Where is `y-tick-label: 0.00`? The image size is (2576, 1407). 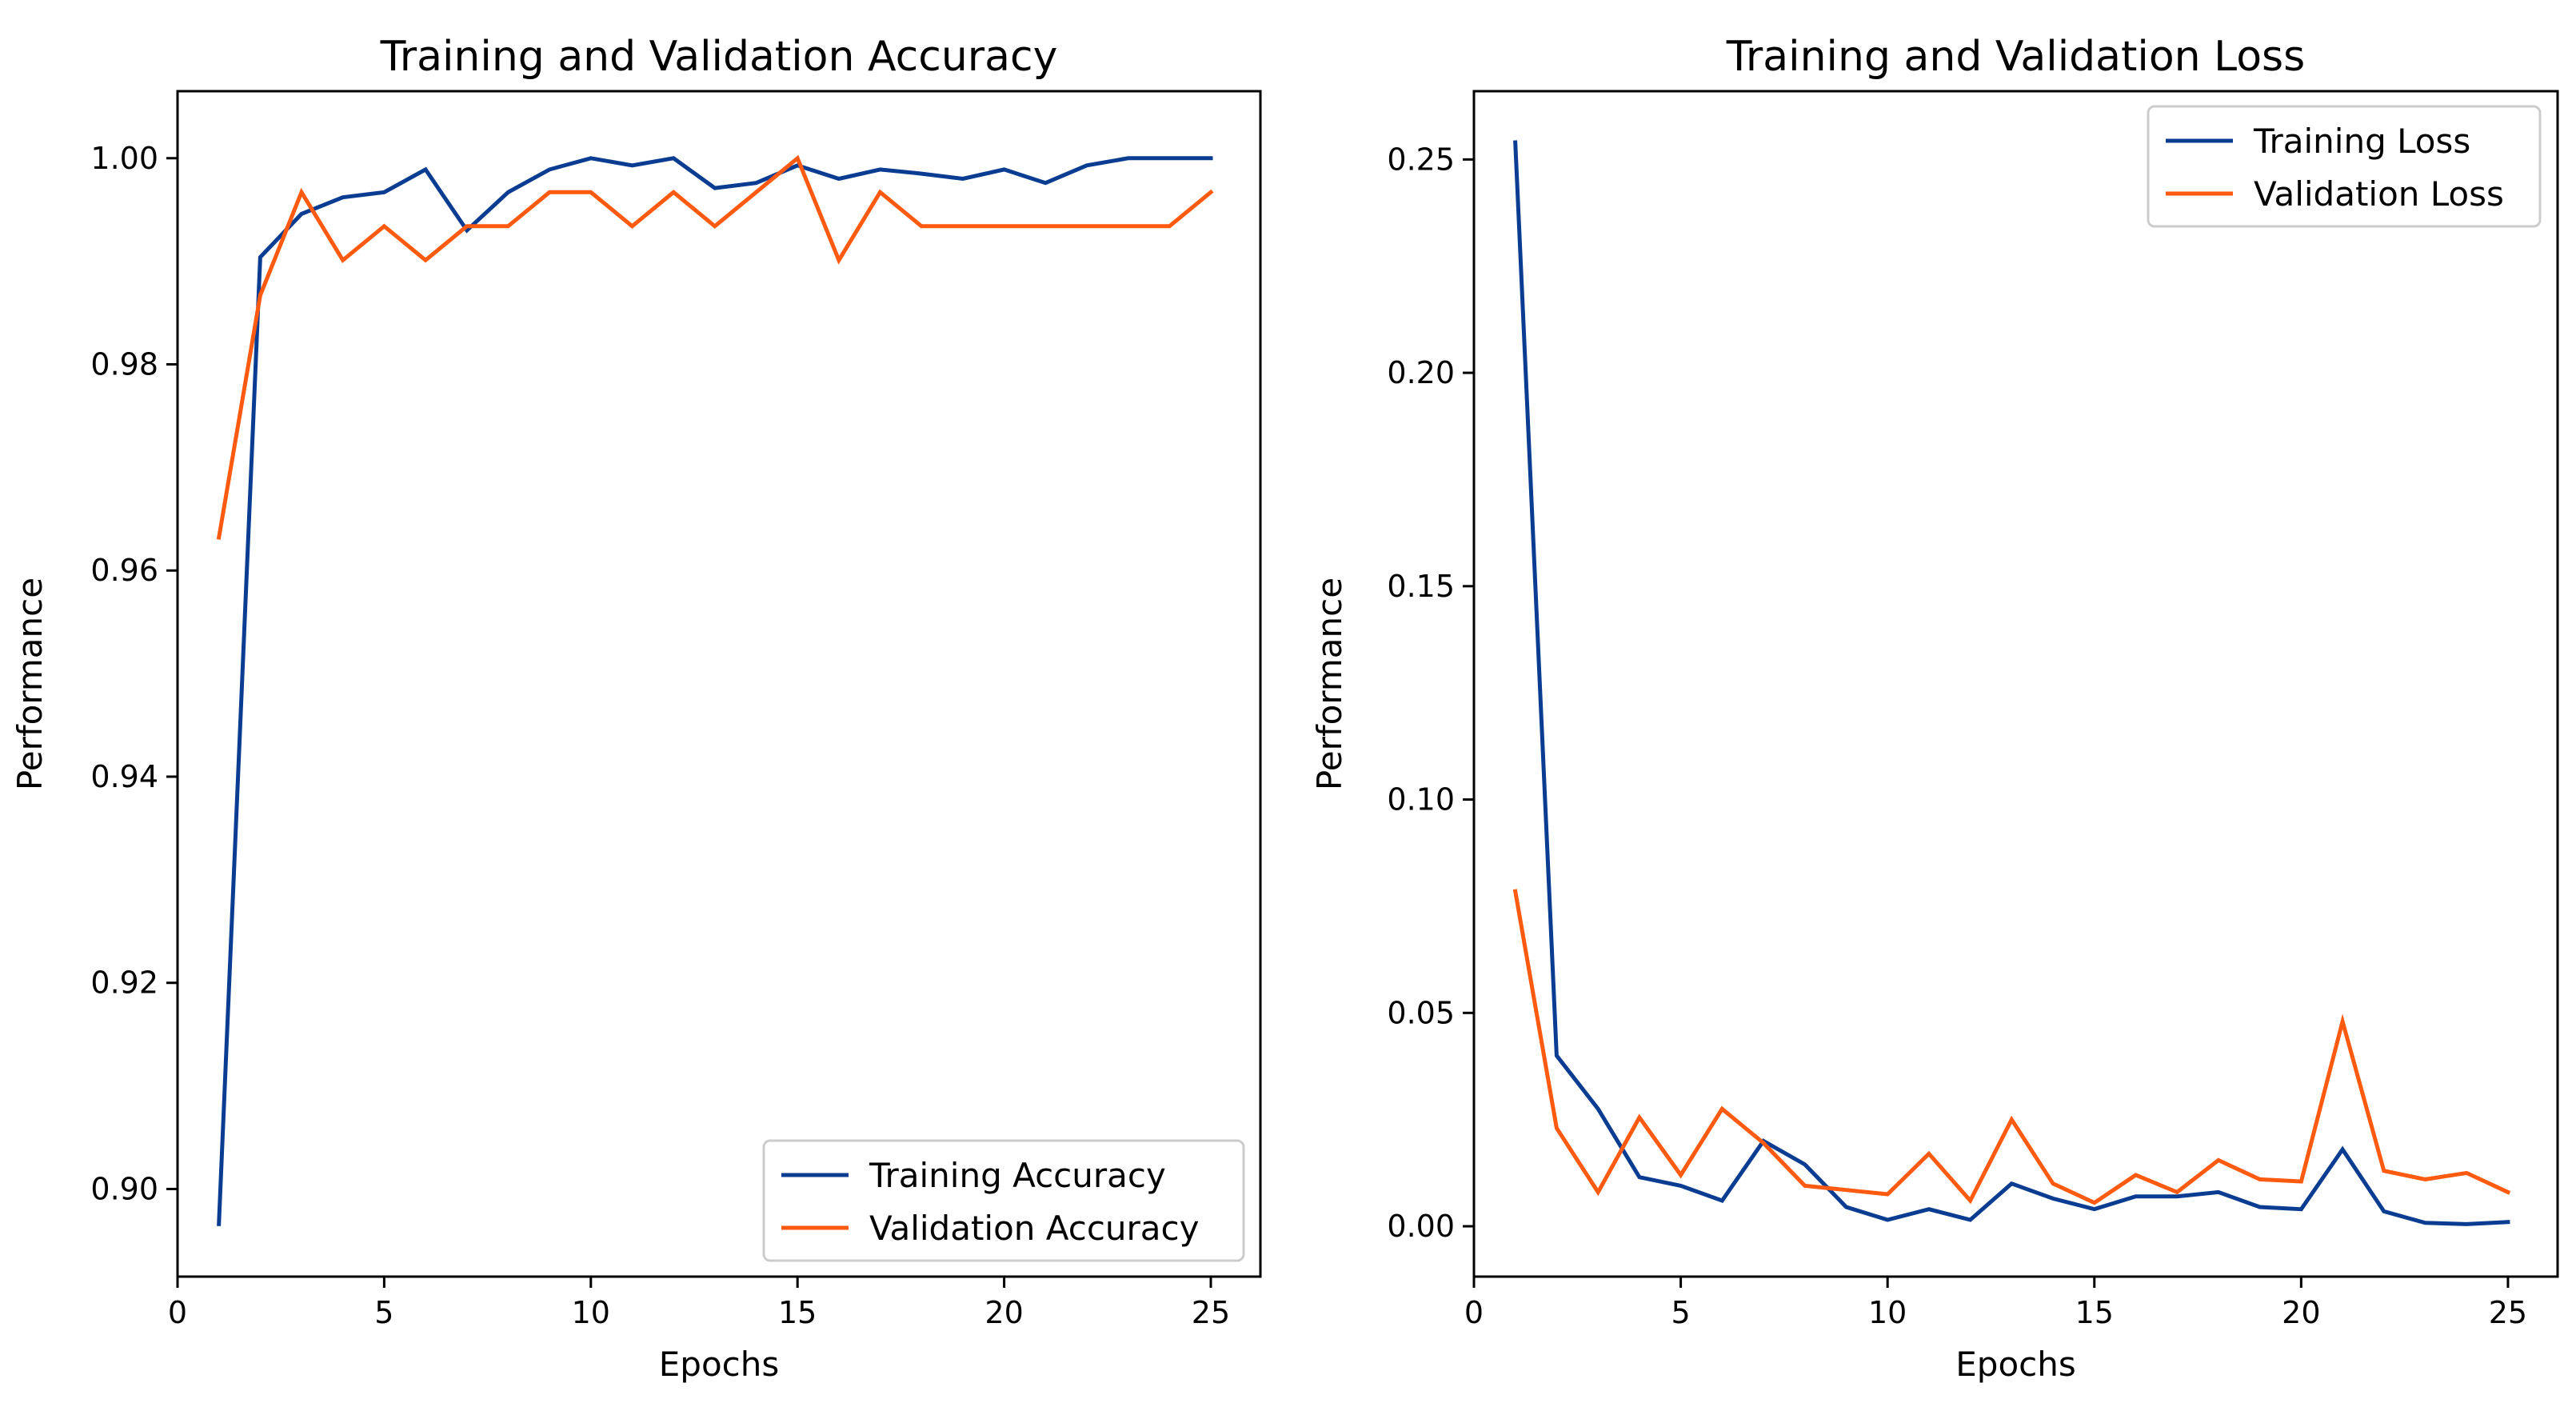
y-tick-label: 0.00 is located at coordinates (1421, 1226).